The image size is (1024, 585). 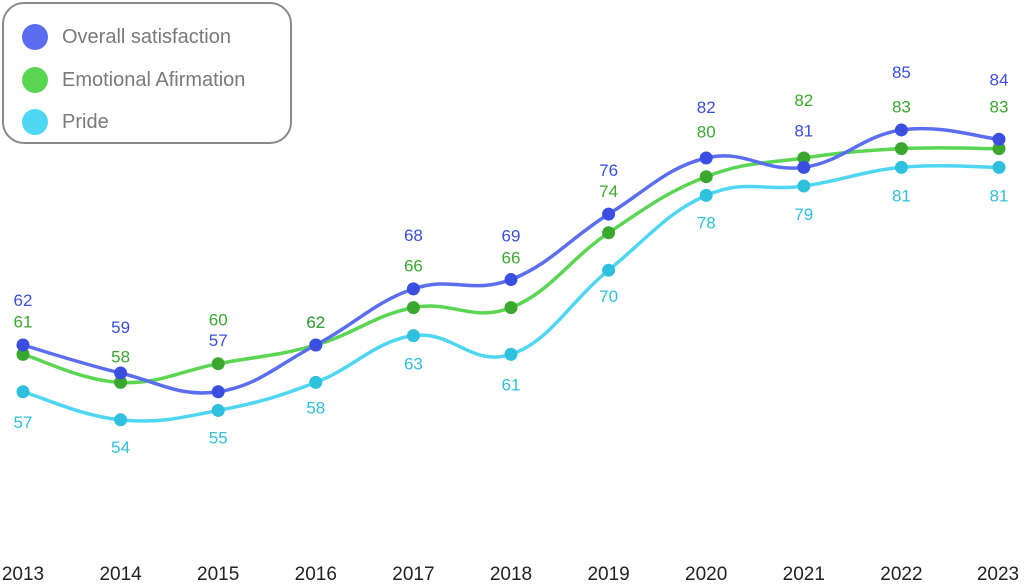 What do you see at coordinates (316, 574) in the screenshot?
I see `x-tick-2016: 2016` at bounding box center [316, 574].